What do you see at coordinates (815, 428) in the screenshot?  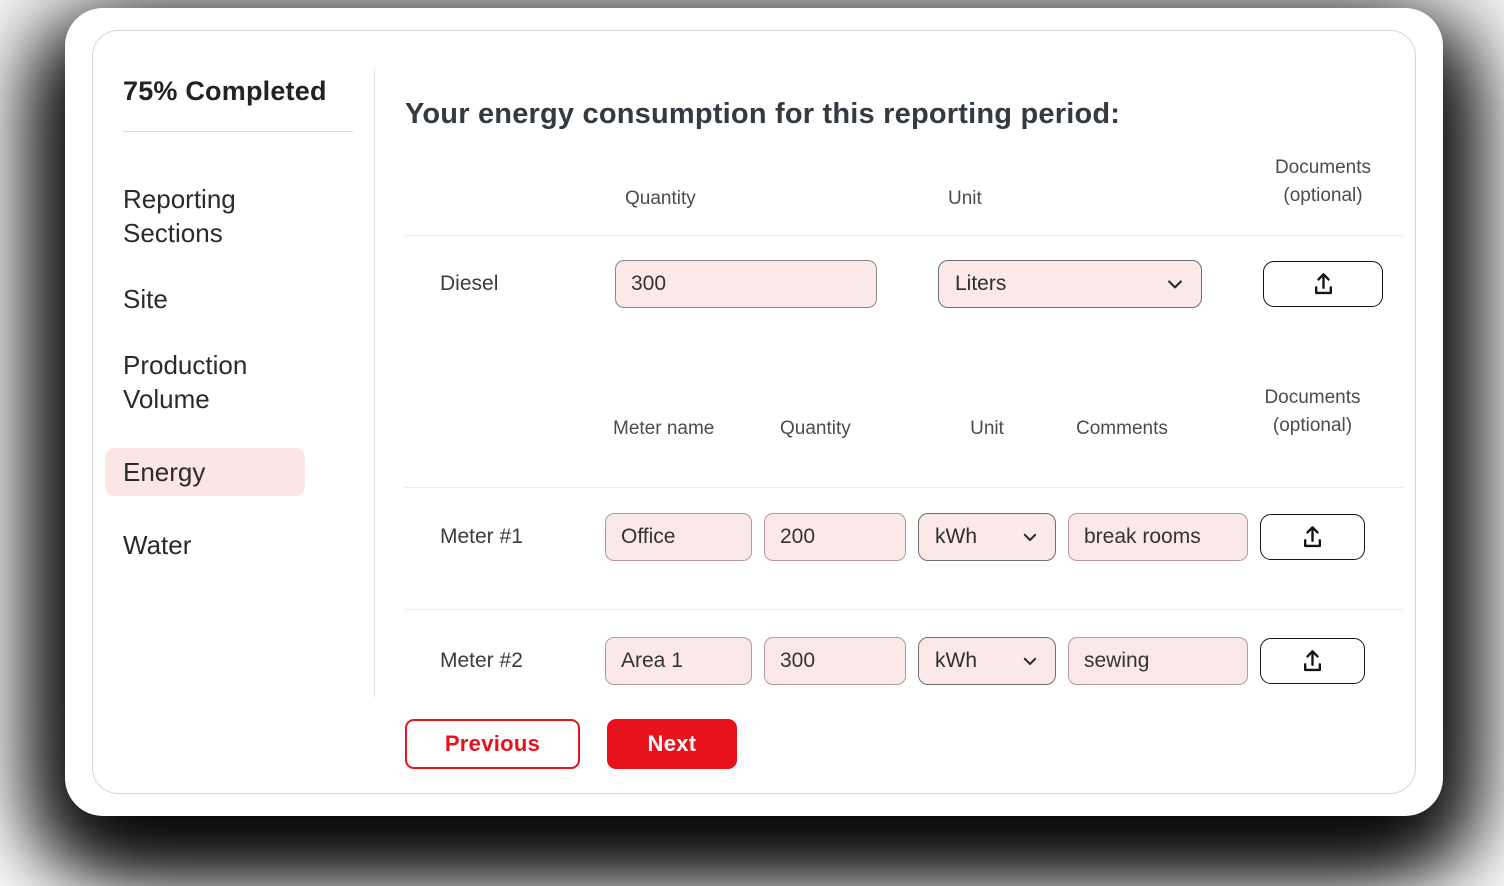 I see `meter-quantity-header: Quantity` at bounding box center [815, 428].